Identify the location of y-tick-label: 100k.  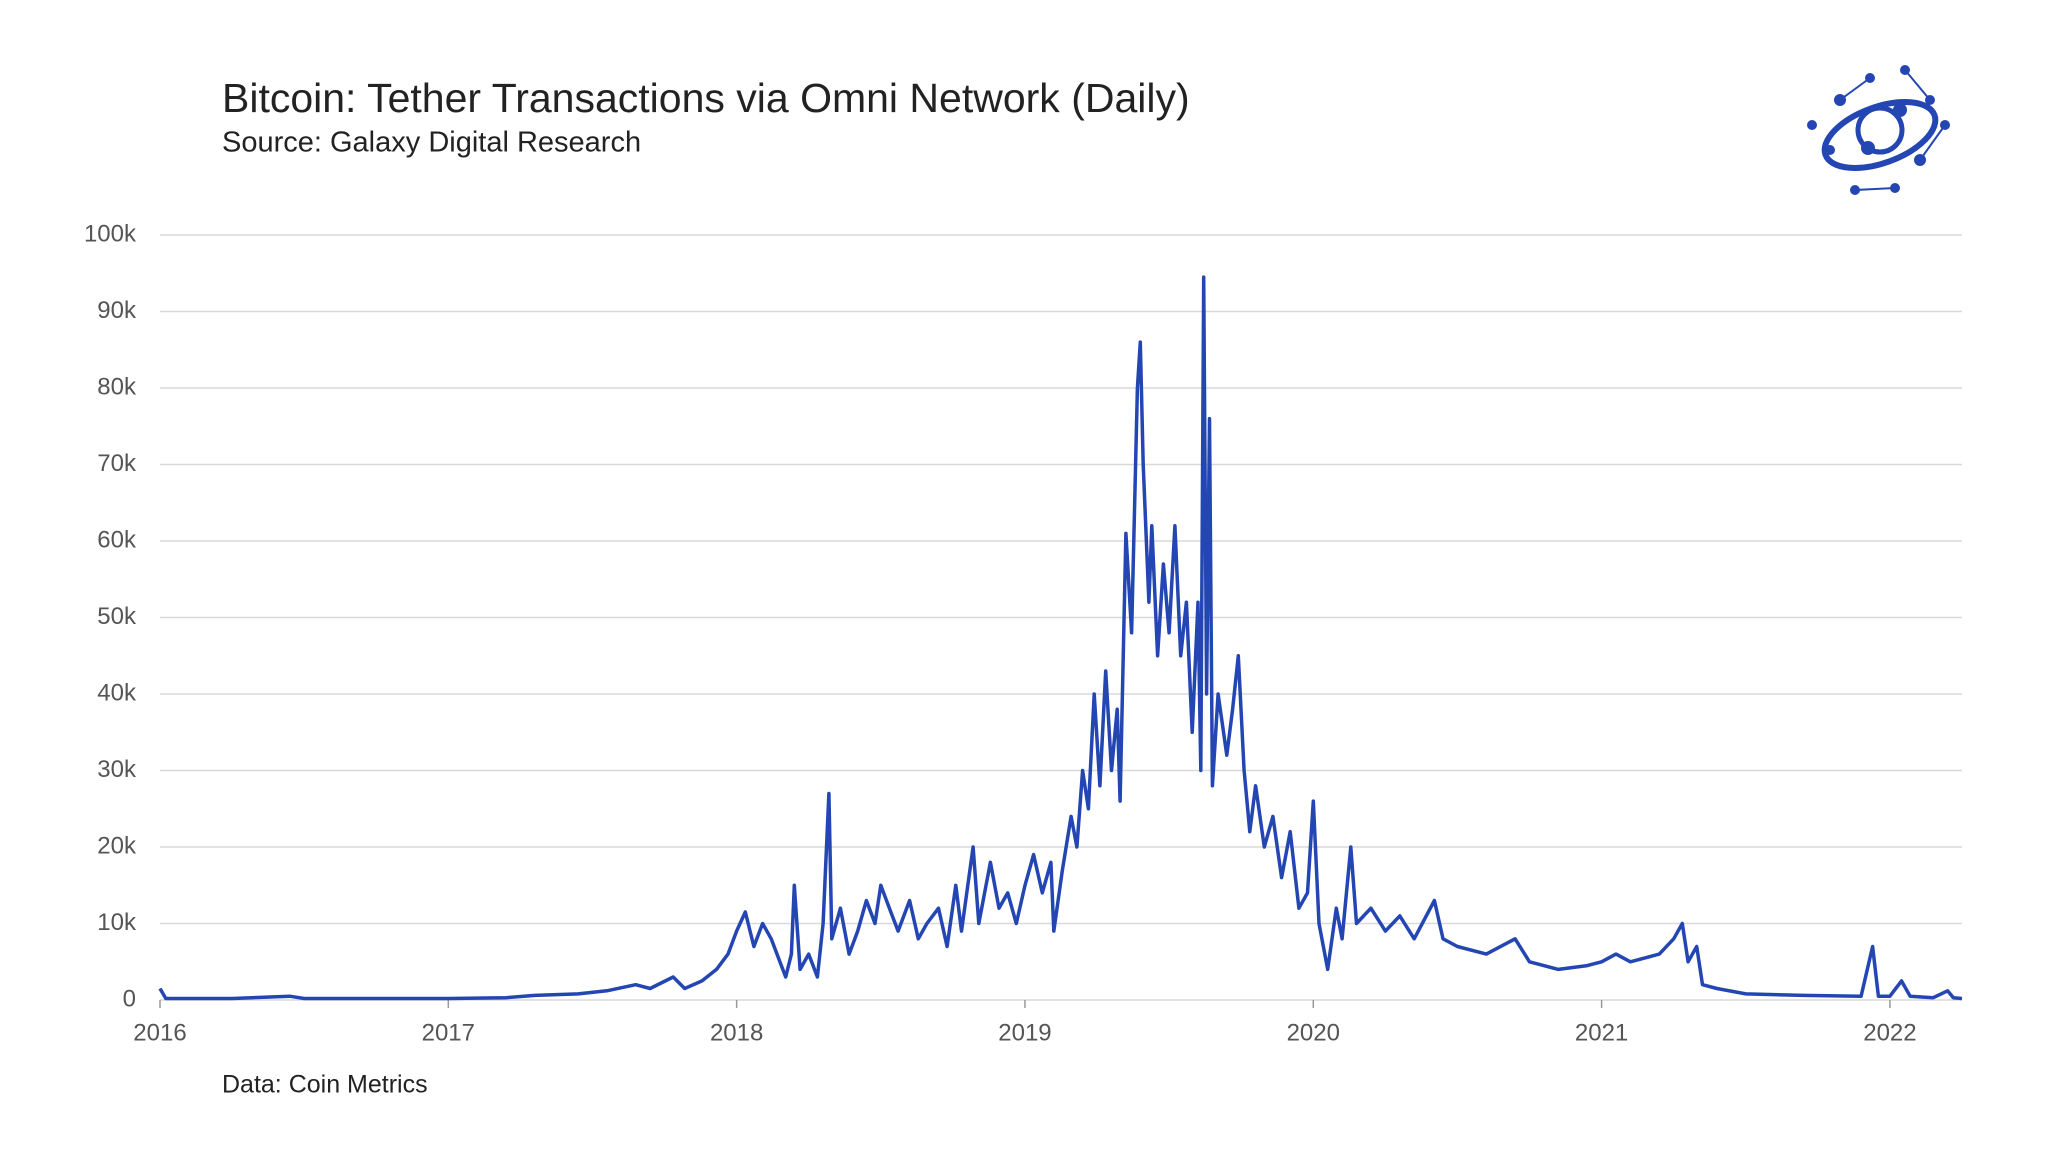
(110, 233).